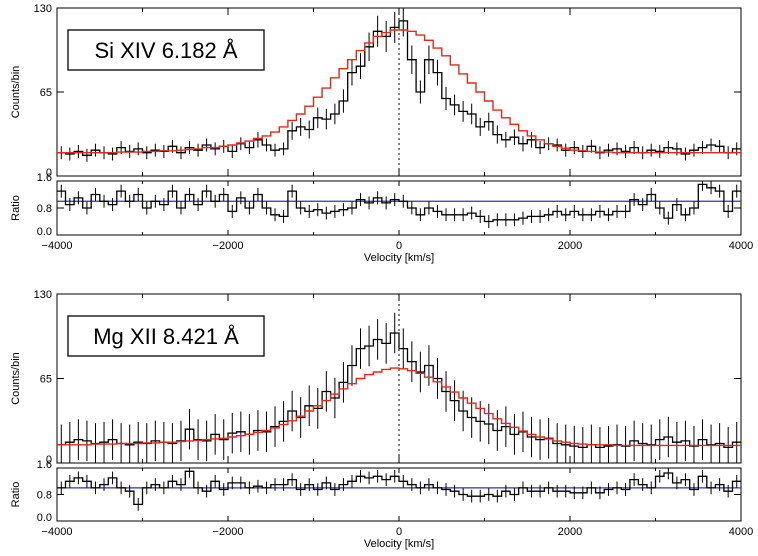  What do you see at coordinates (399, 203) in the screenshot?
I see `ratio-histogram` at bounding box center [399, 203].